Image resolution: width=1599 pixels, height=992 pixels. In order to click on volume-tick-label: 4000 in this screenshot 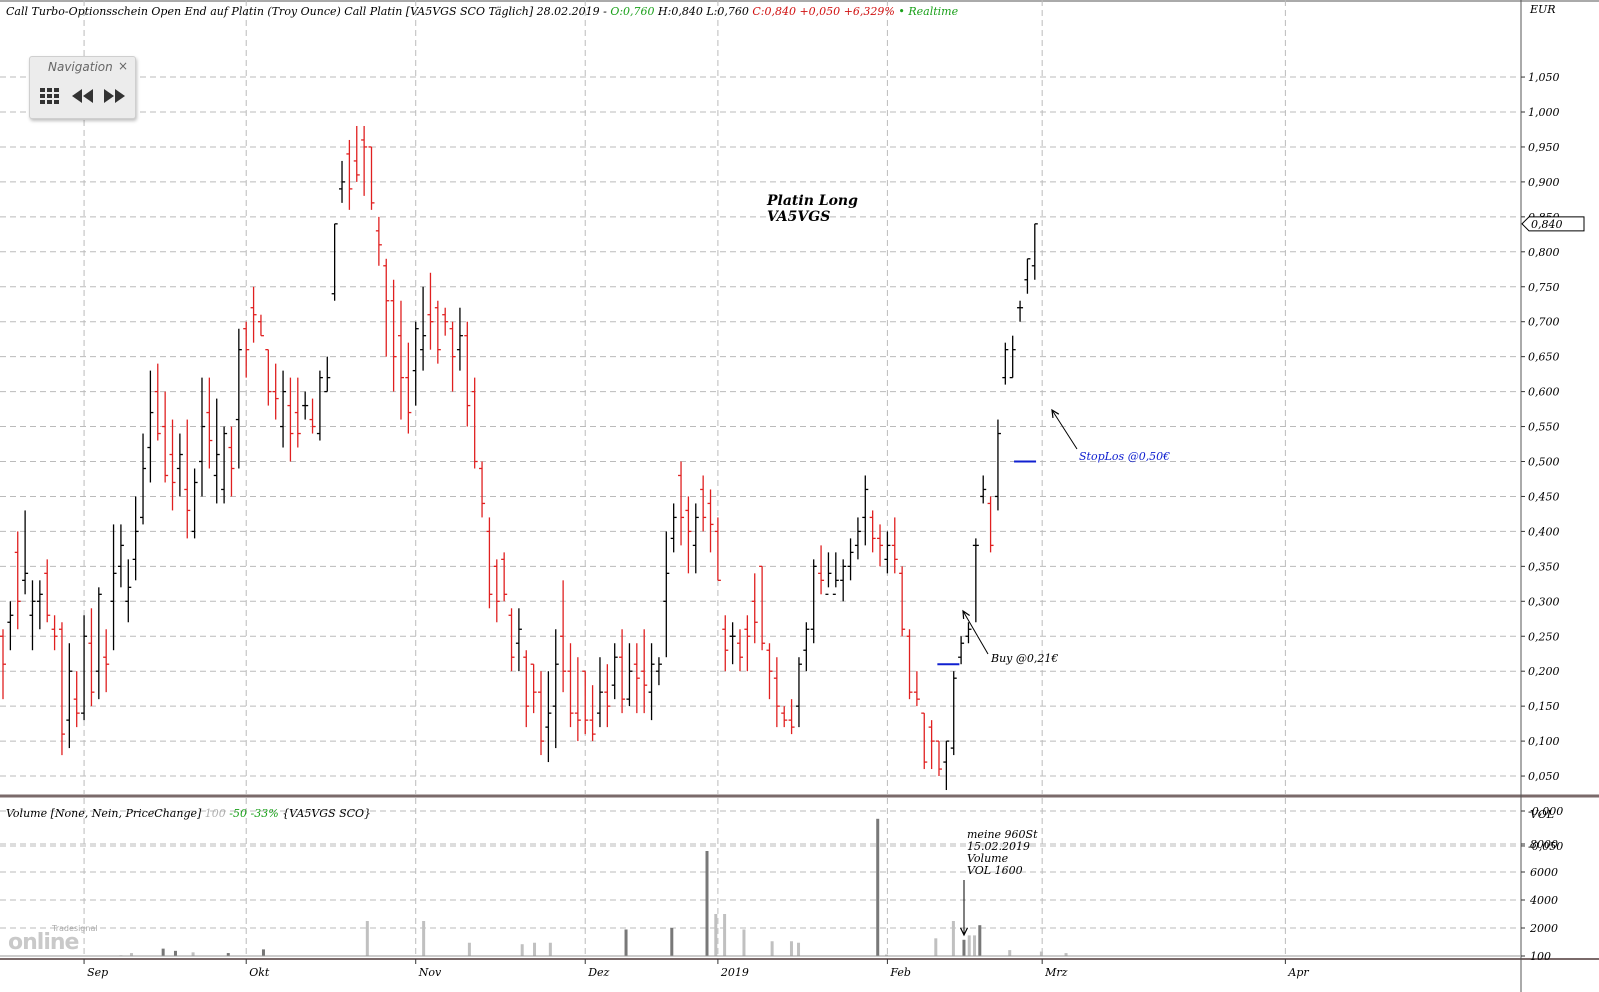, I will do `click(1543, 900)`.